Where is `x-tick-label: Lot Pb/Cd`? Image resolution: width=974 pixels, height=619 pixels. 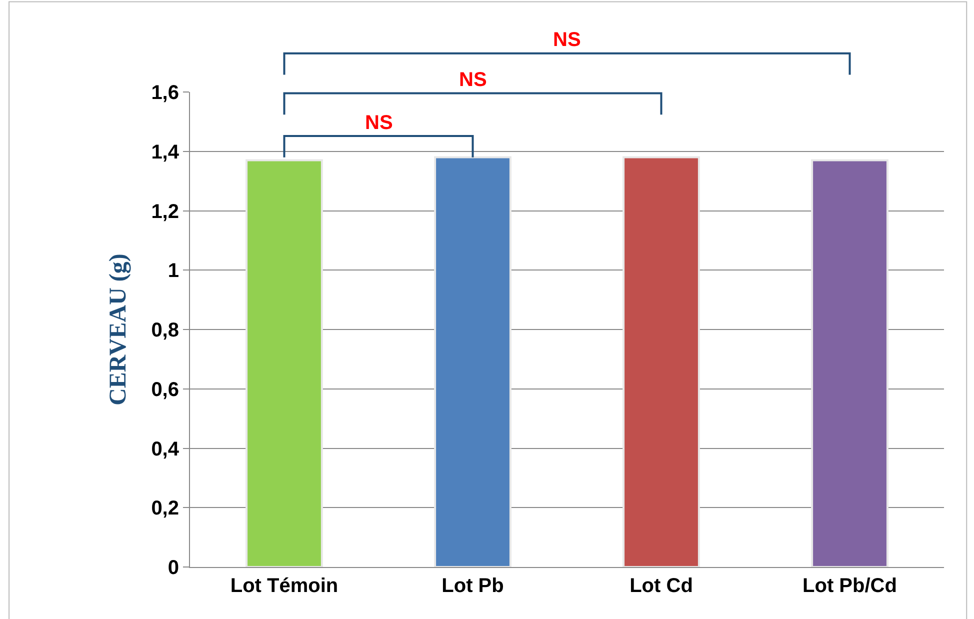 x-tick-label: Lot Pb/Cd is located at coordinates (849, 586).